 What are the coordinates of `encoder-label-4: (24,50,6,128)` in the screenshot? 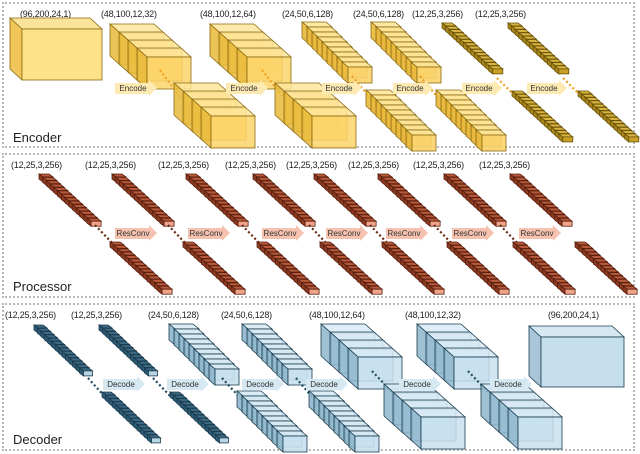 It's located at (378, 14).